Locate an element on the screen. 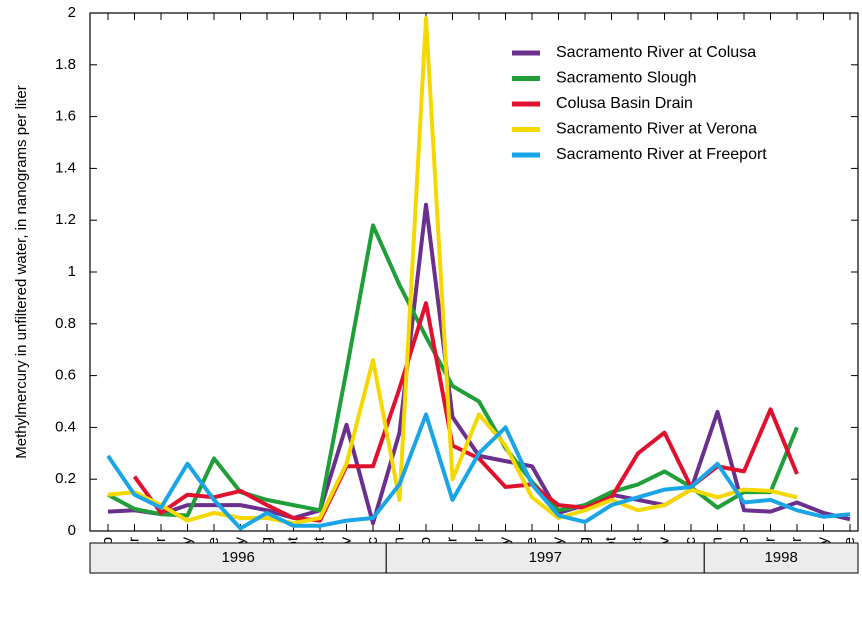 This screenshot has height=627, width=862. y-tick-label: 0.2 is located at coordinates (65, 478).